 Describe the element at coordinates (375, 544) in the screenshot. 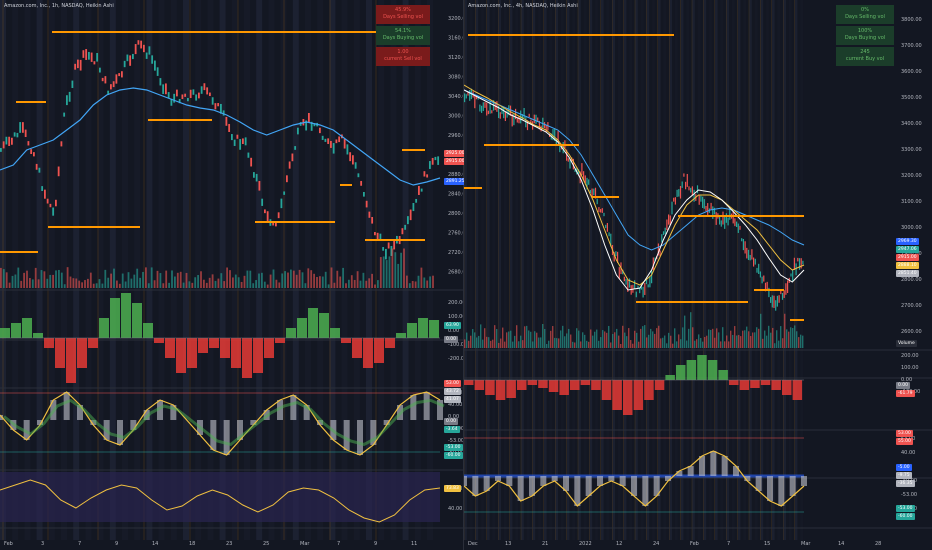

I see `time-axis-label: 9` at that location.